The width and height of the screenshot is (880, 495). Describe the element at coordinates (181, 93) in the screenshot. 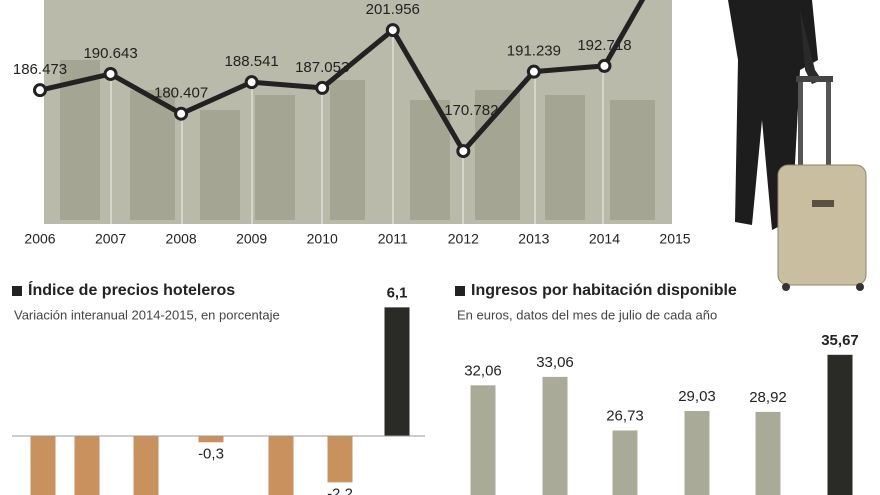

I see `value-label: 180.407` at that location.